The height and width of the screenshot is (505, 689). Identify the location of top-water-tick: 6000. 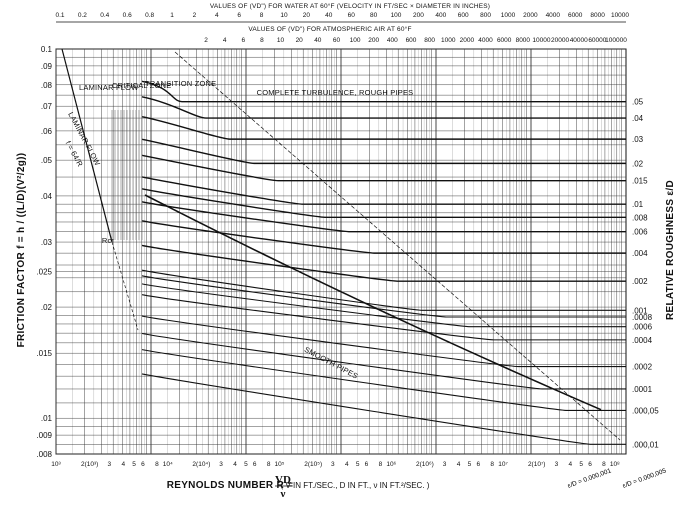
(575, 15).